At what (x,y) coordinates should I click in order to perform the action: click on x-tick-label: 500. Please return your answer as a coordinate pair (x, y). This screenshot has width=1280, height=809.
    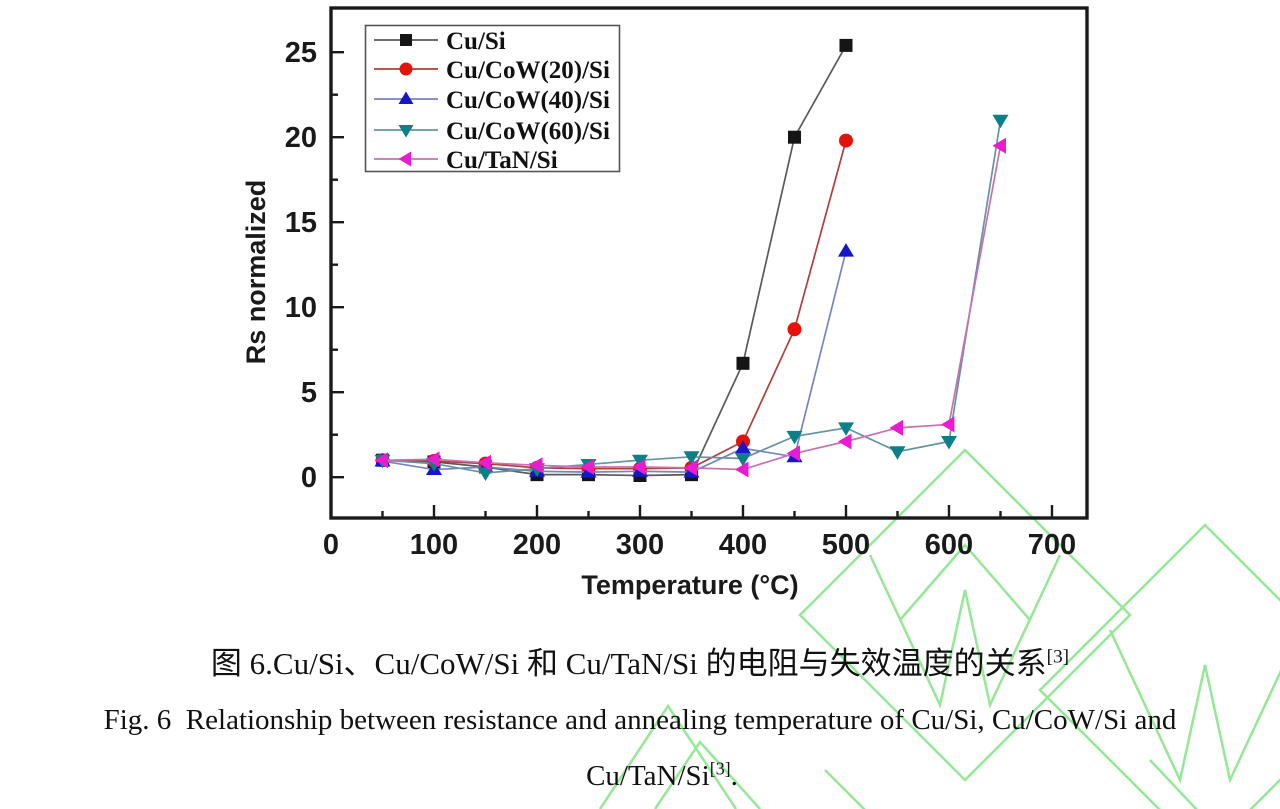
    Looking at the image, I should click on (846, 545).